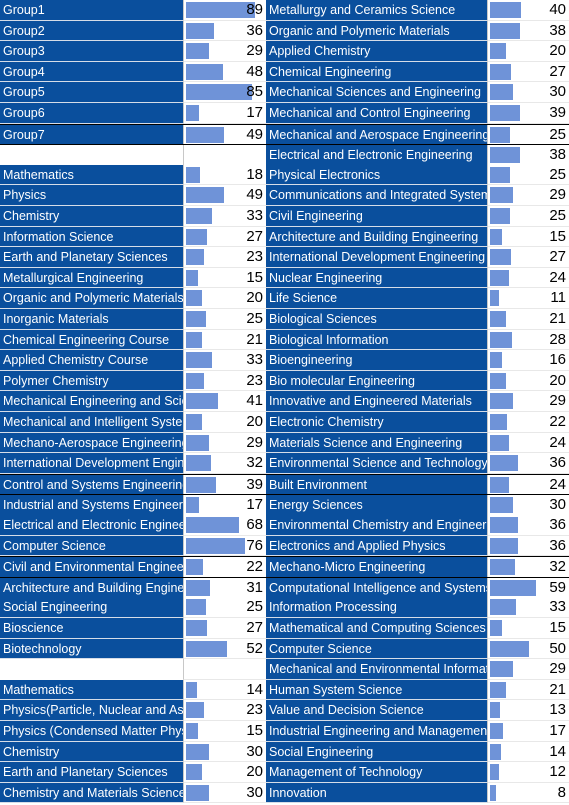  I want to click on left-value-number: 31, so click(254, 587).